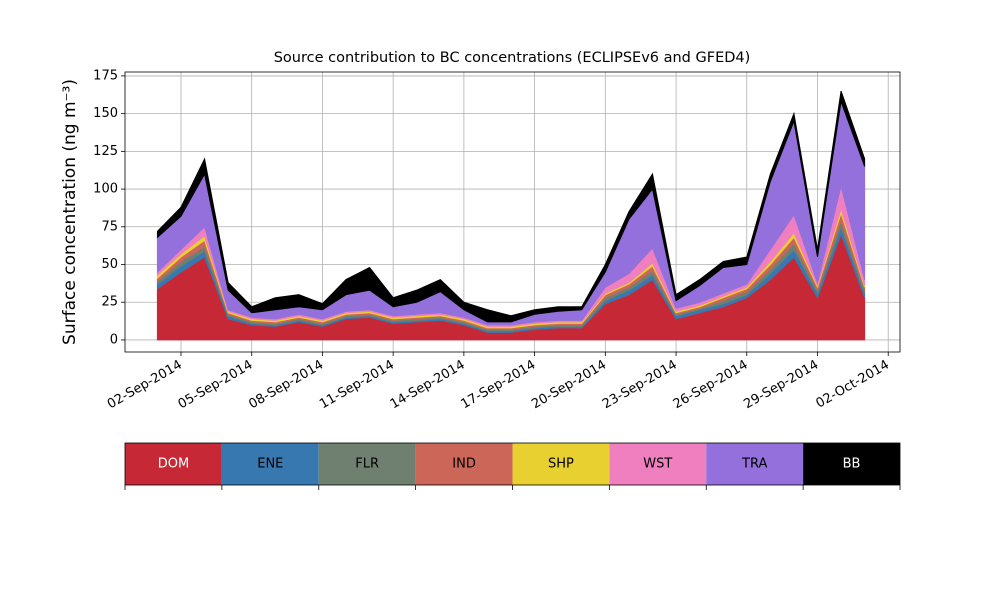 This screenshot has height=600, width=1000. I want to click on x-tick-label: 29-Sep-2014, so click(781, 385).